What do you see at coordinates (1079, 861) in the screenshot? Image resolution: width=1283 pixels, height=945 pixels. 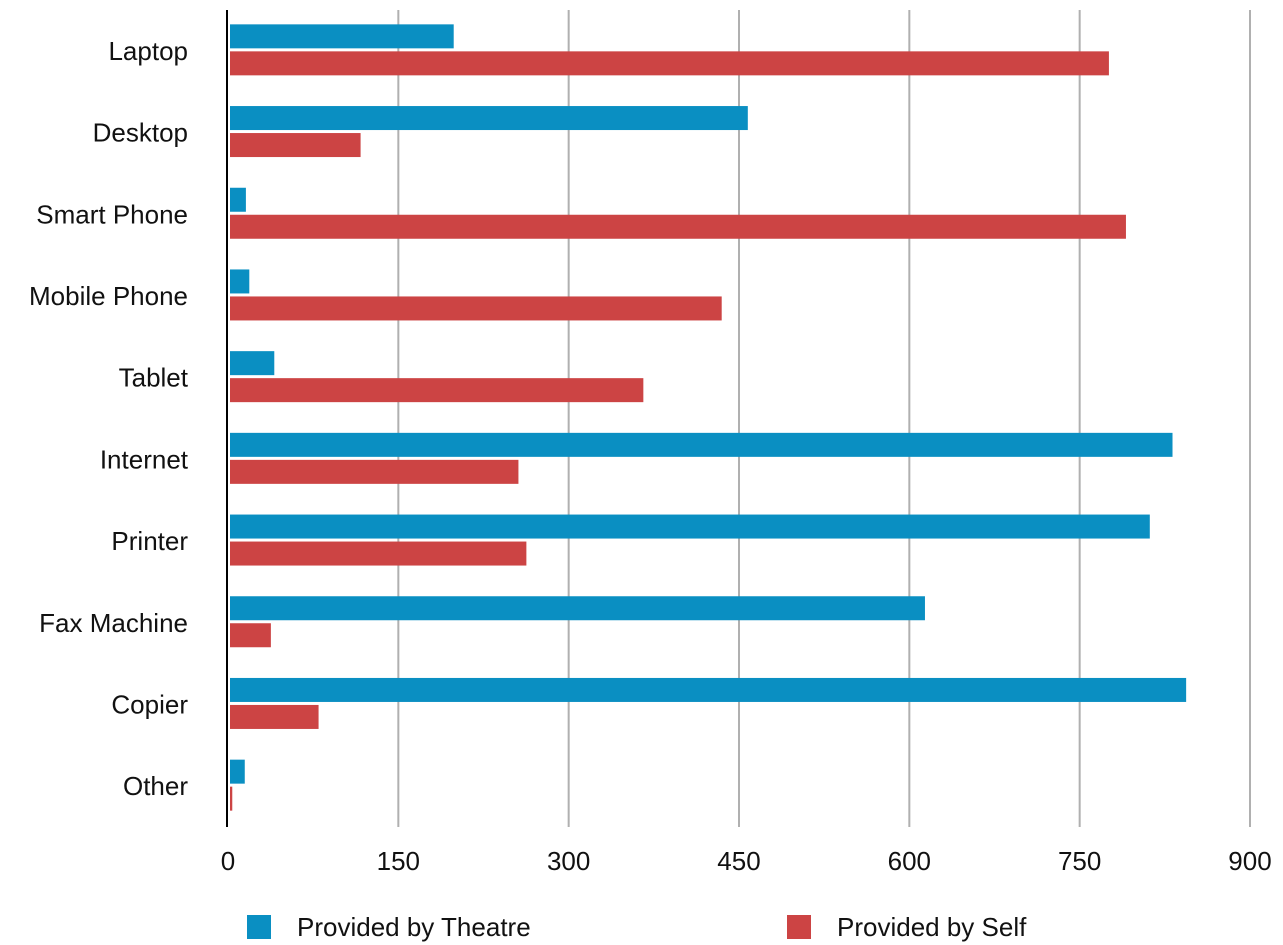 I see `x-tick-label-750: 750` at bounding box center [1079, 861].